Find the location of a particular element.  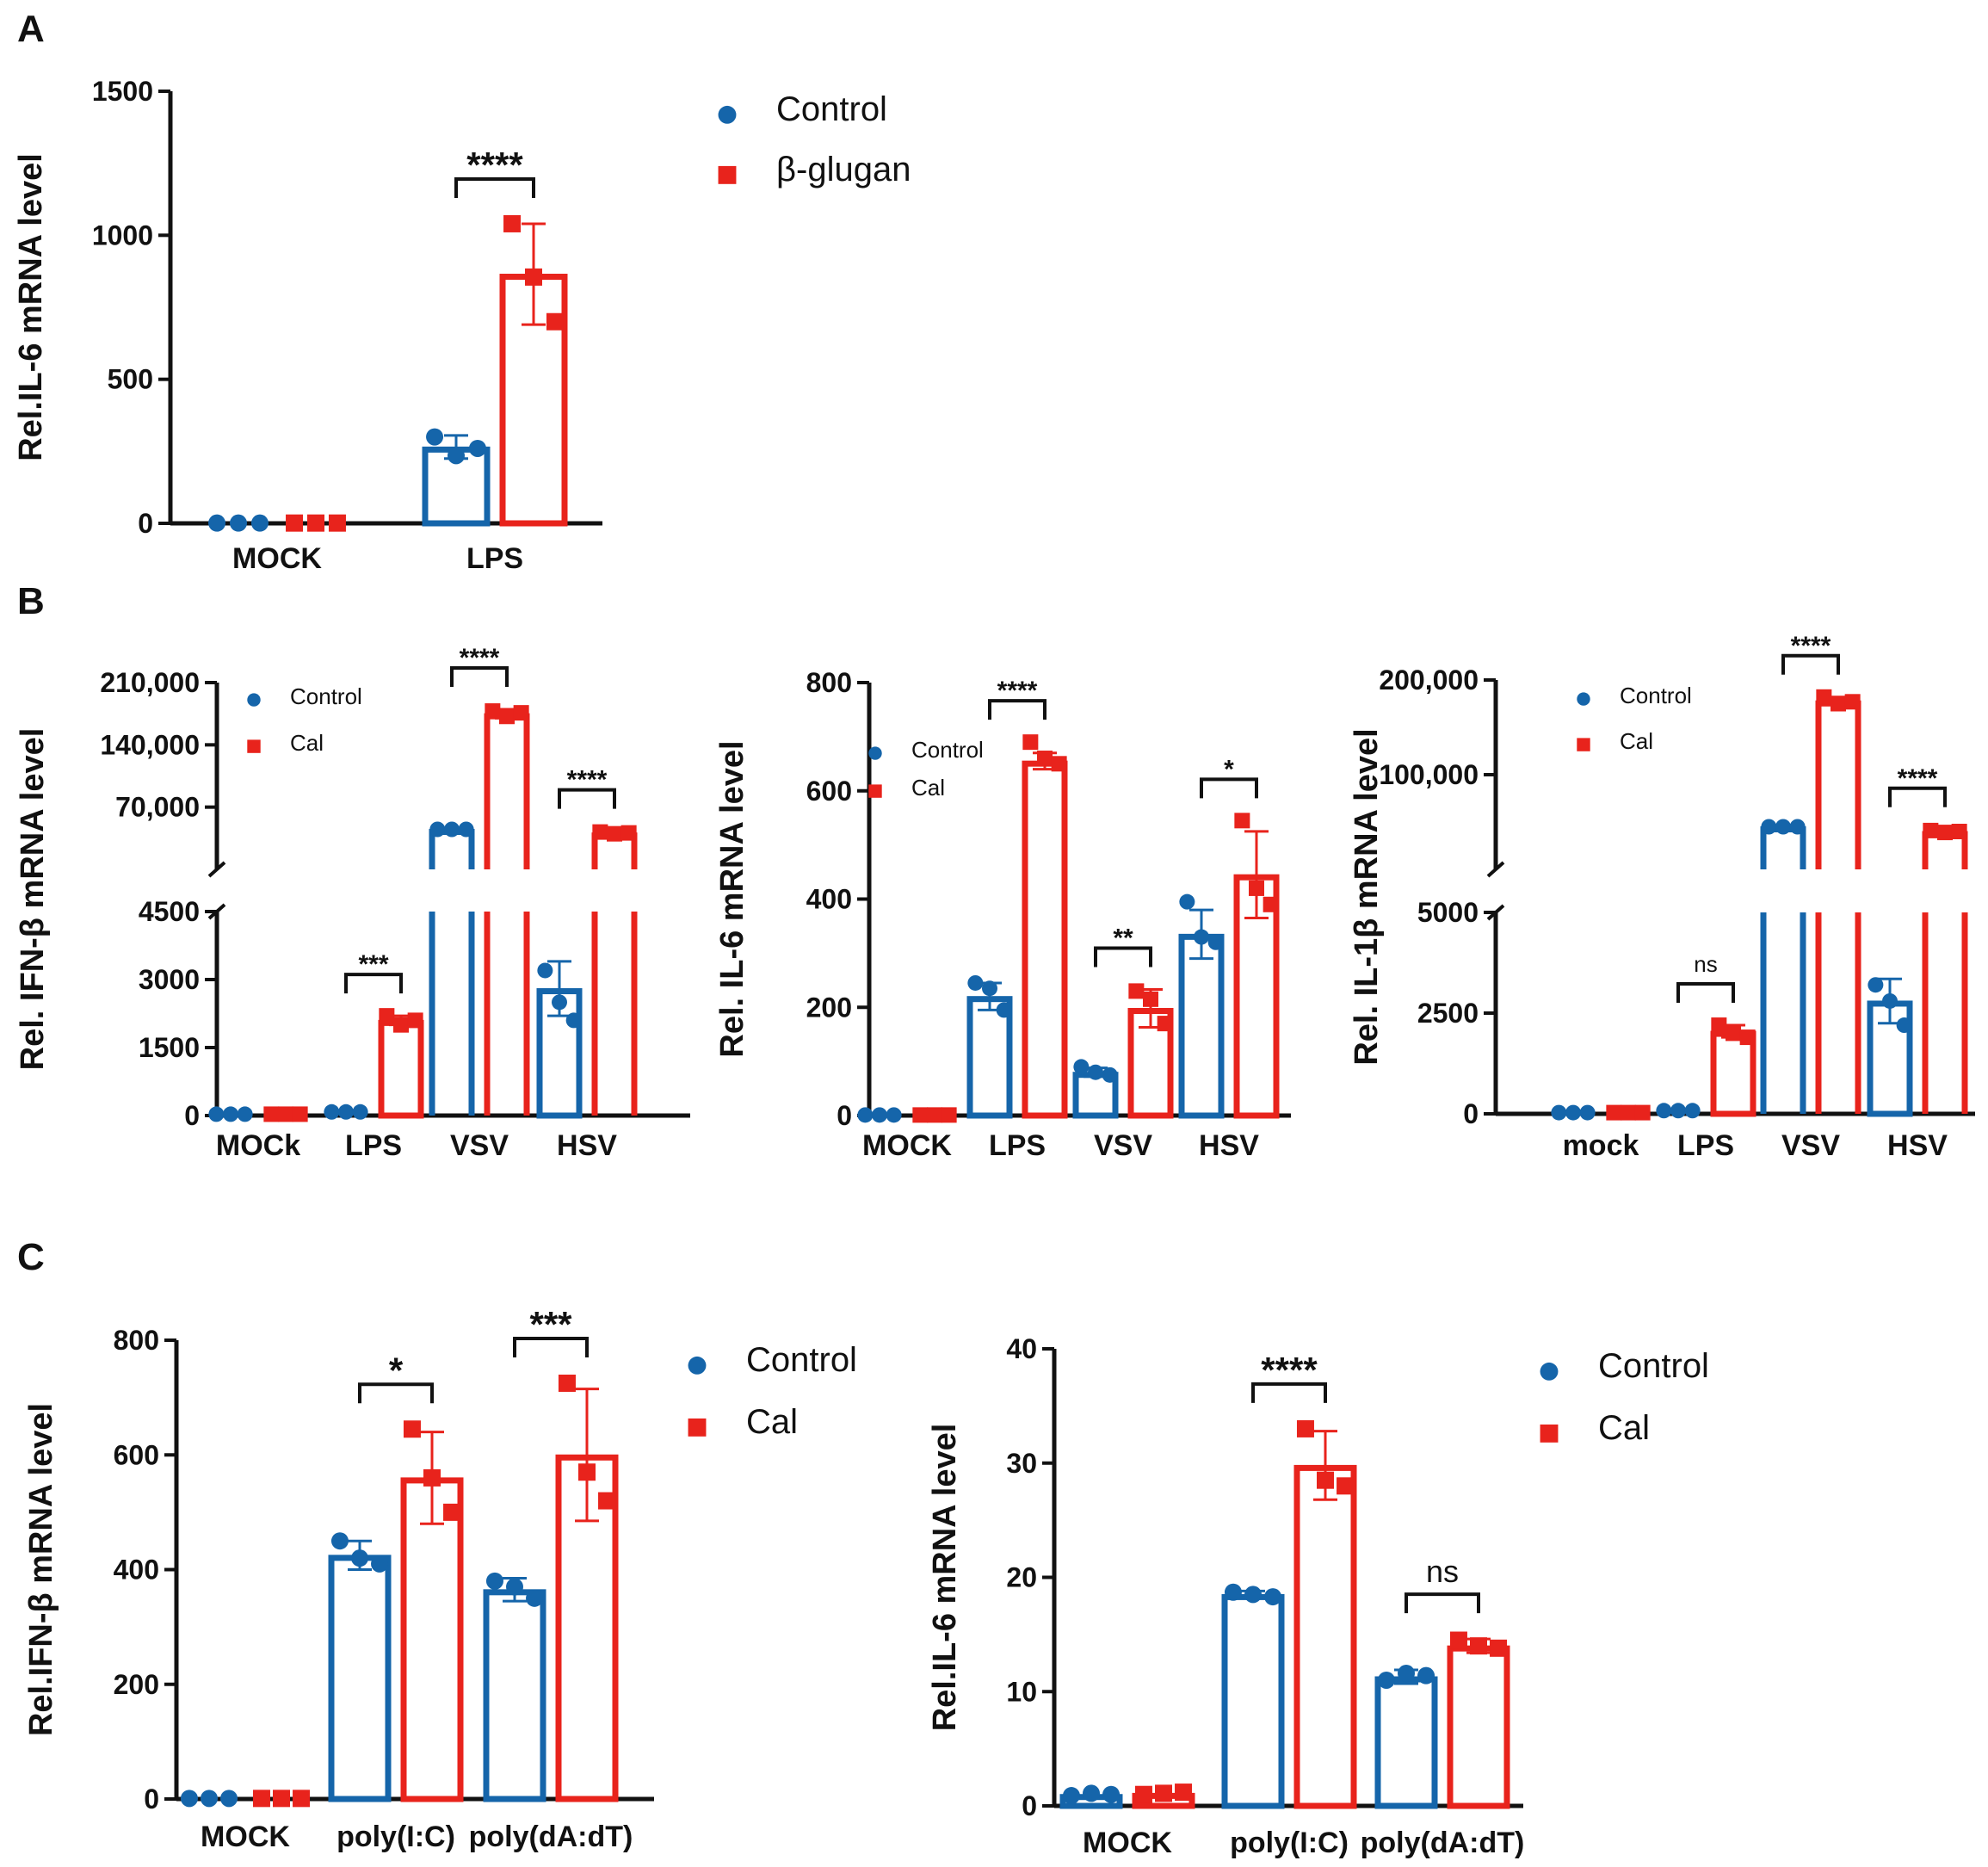

bar-control-lower is located at coordinates (452, 1014).